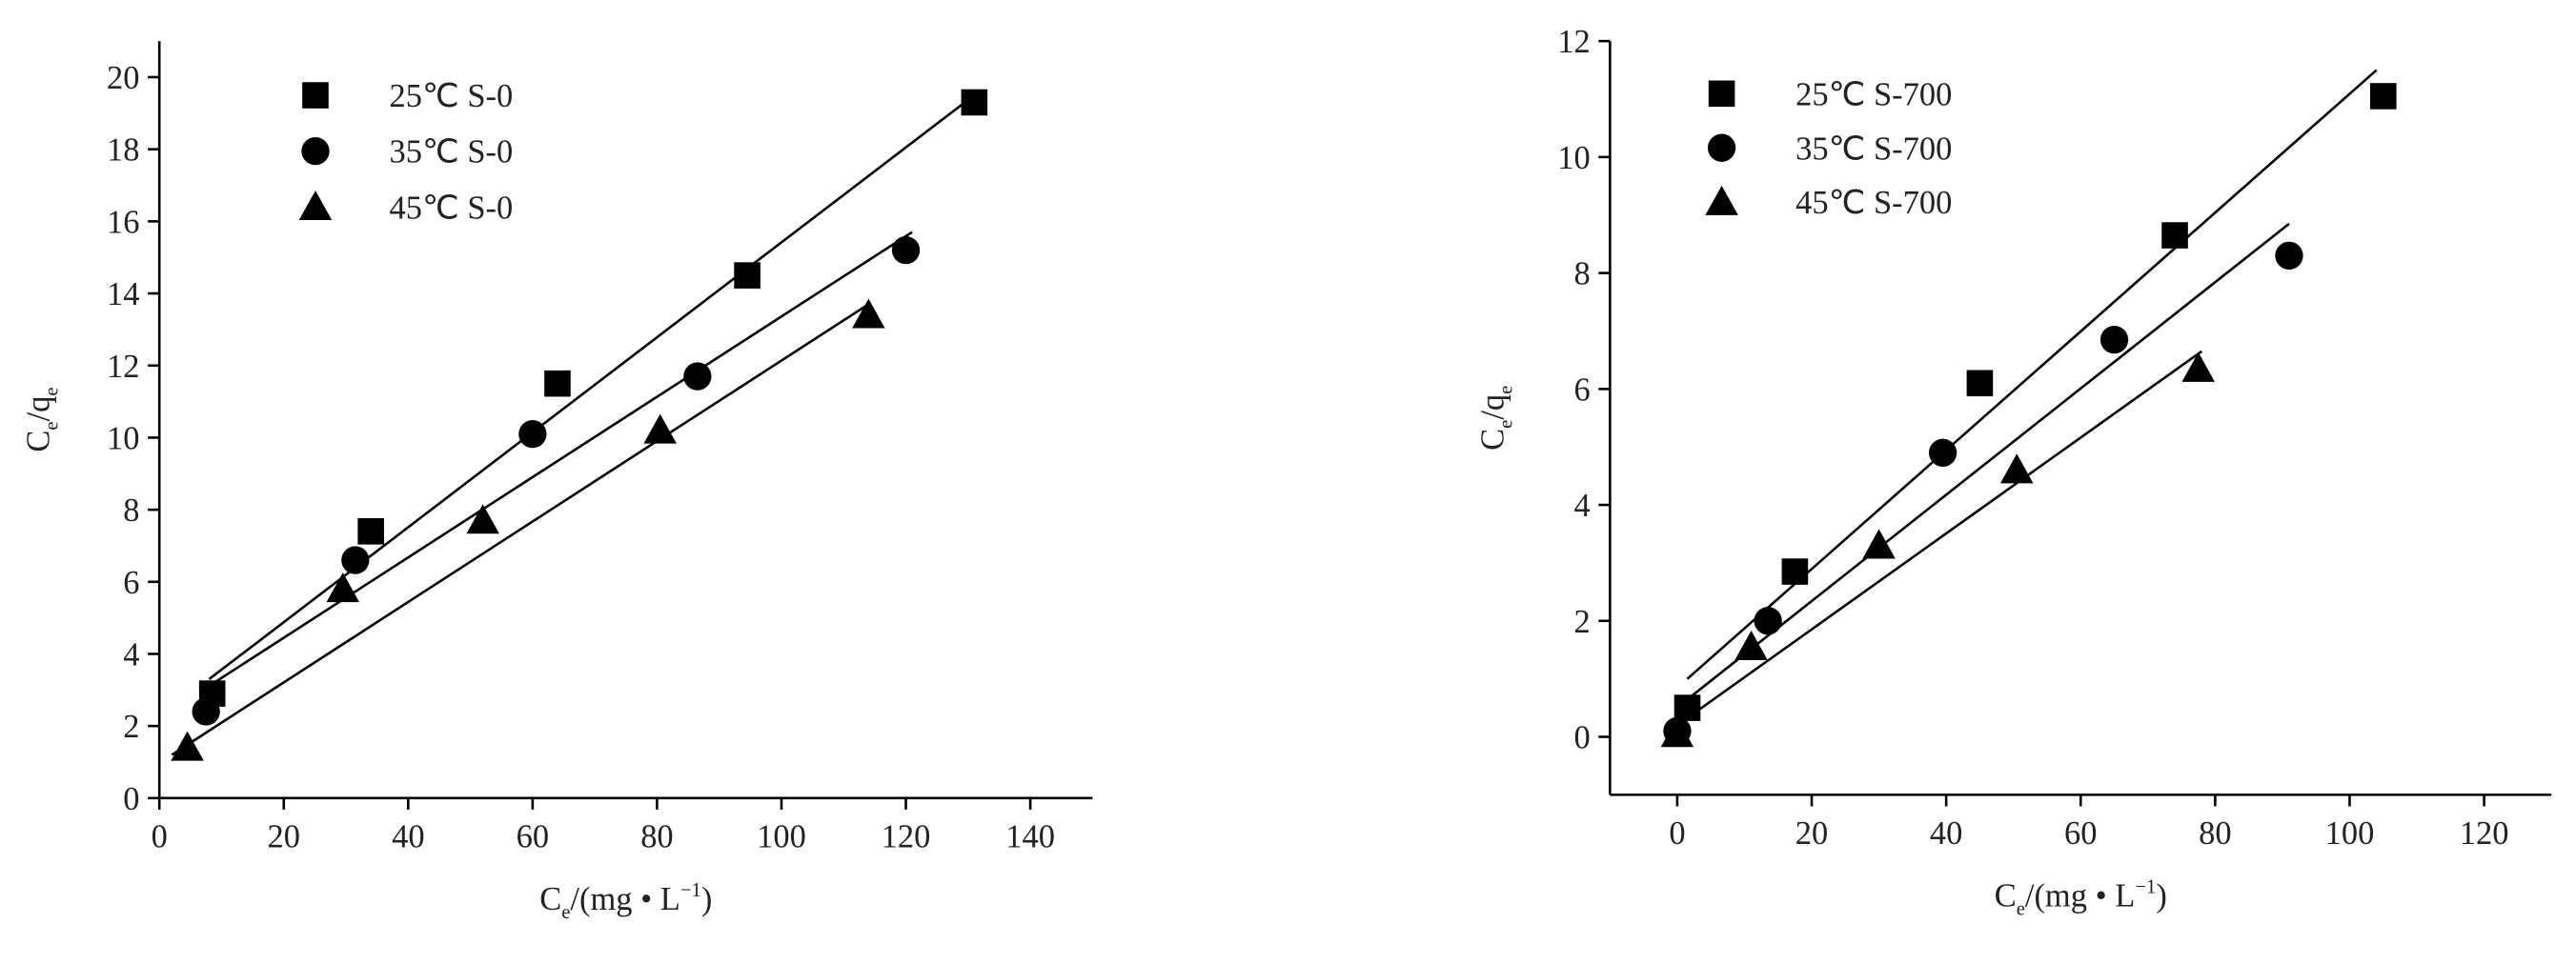 This screenshot has height=964, width=2576. Describe the element at coordinates (123, 222) in the screenshot. I see `y-tick-label: 16` at that location.